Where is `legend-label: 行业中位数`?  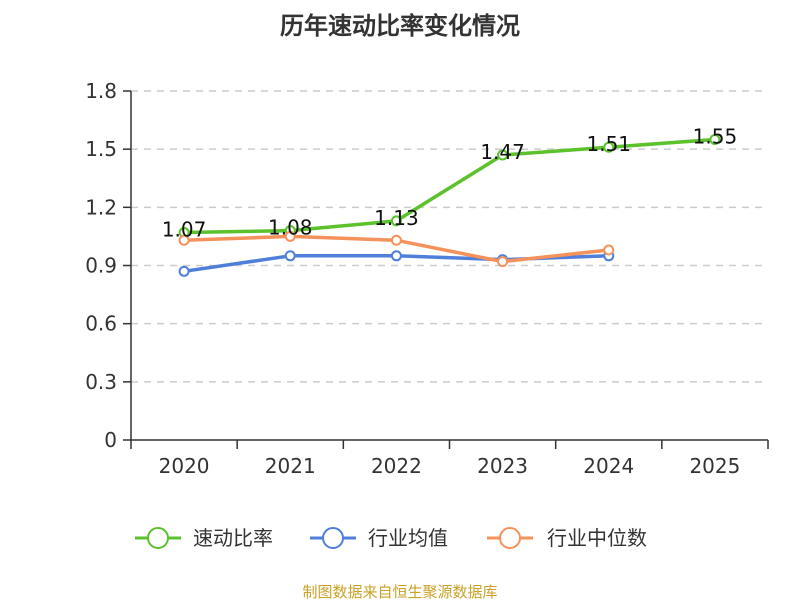 legend-label: 行业中位数 is located at coordinates (597, 538).